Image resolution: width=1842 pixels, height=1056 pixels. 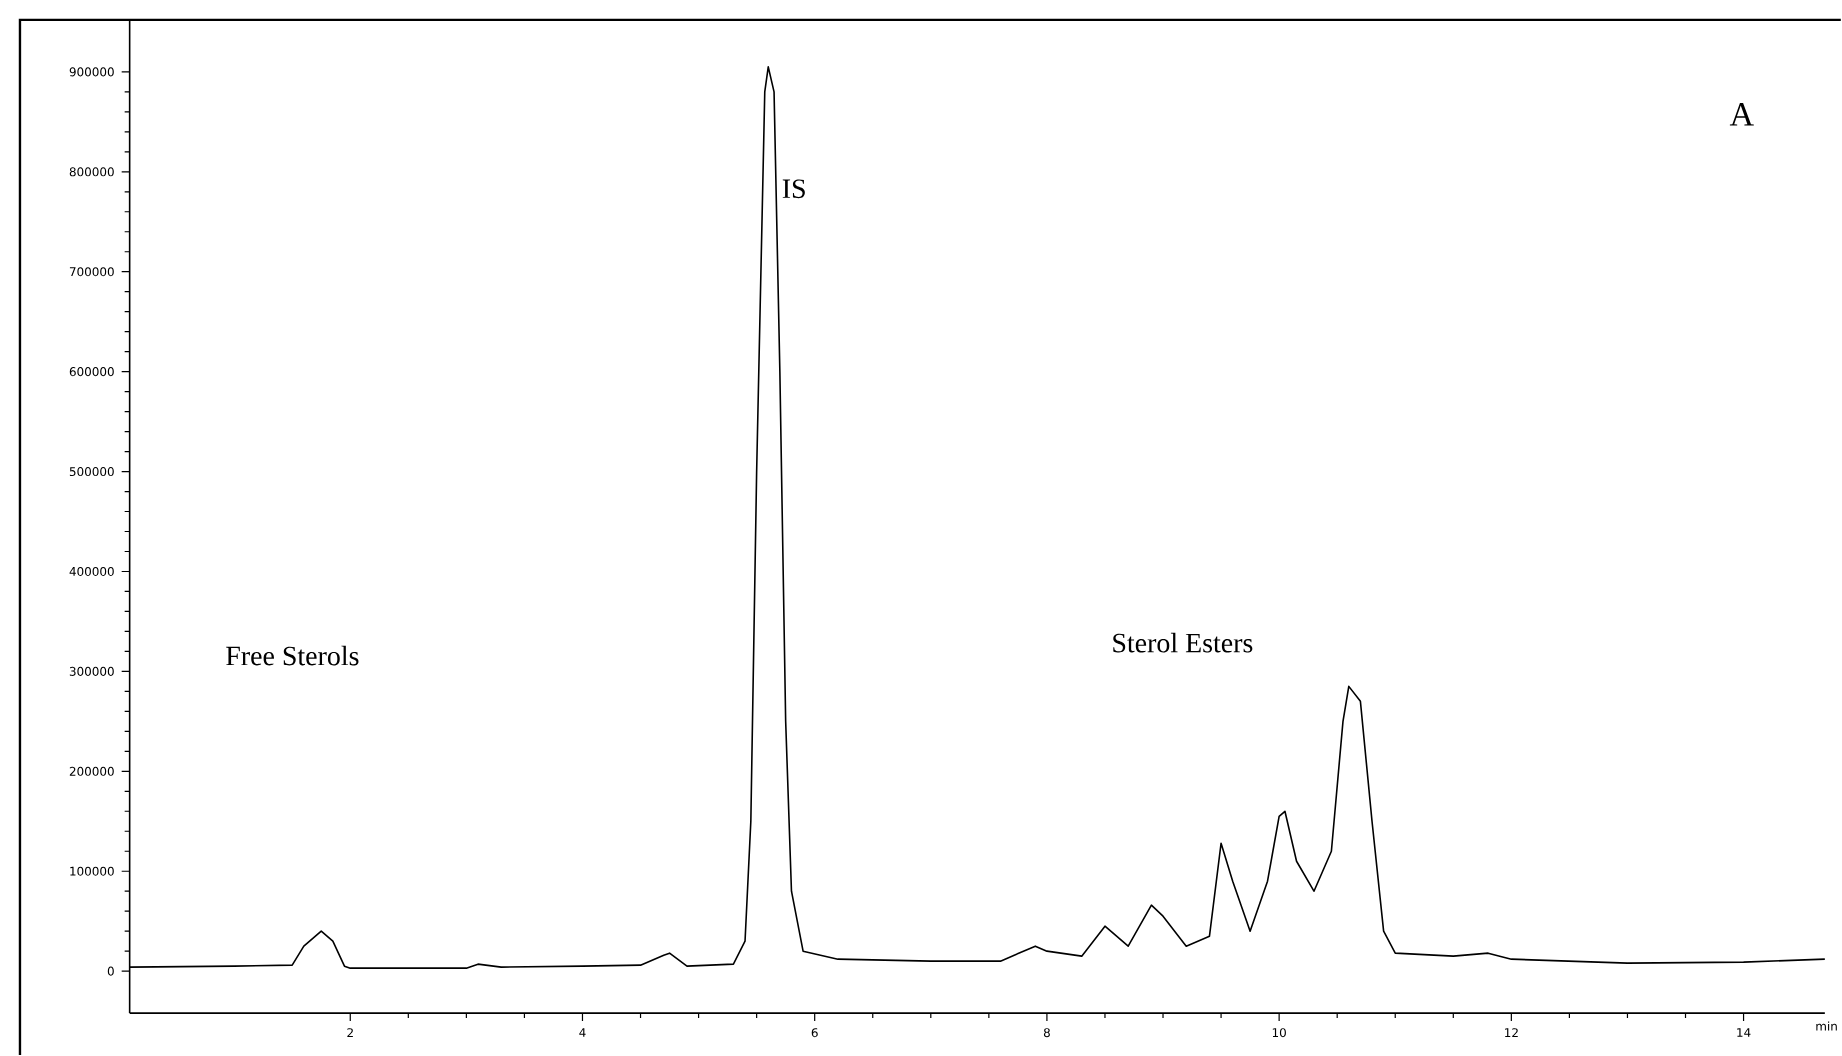 What do you see at coordinates (793, 189) in the screenshot?
I see `annotation: IS` at bounding box center [793, 189].